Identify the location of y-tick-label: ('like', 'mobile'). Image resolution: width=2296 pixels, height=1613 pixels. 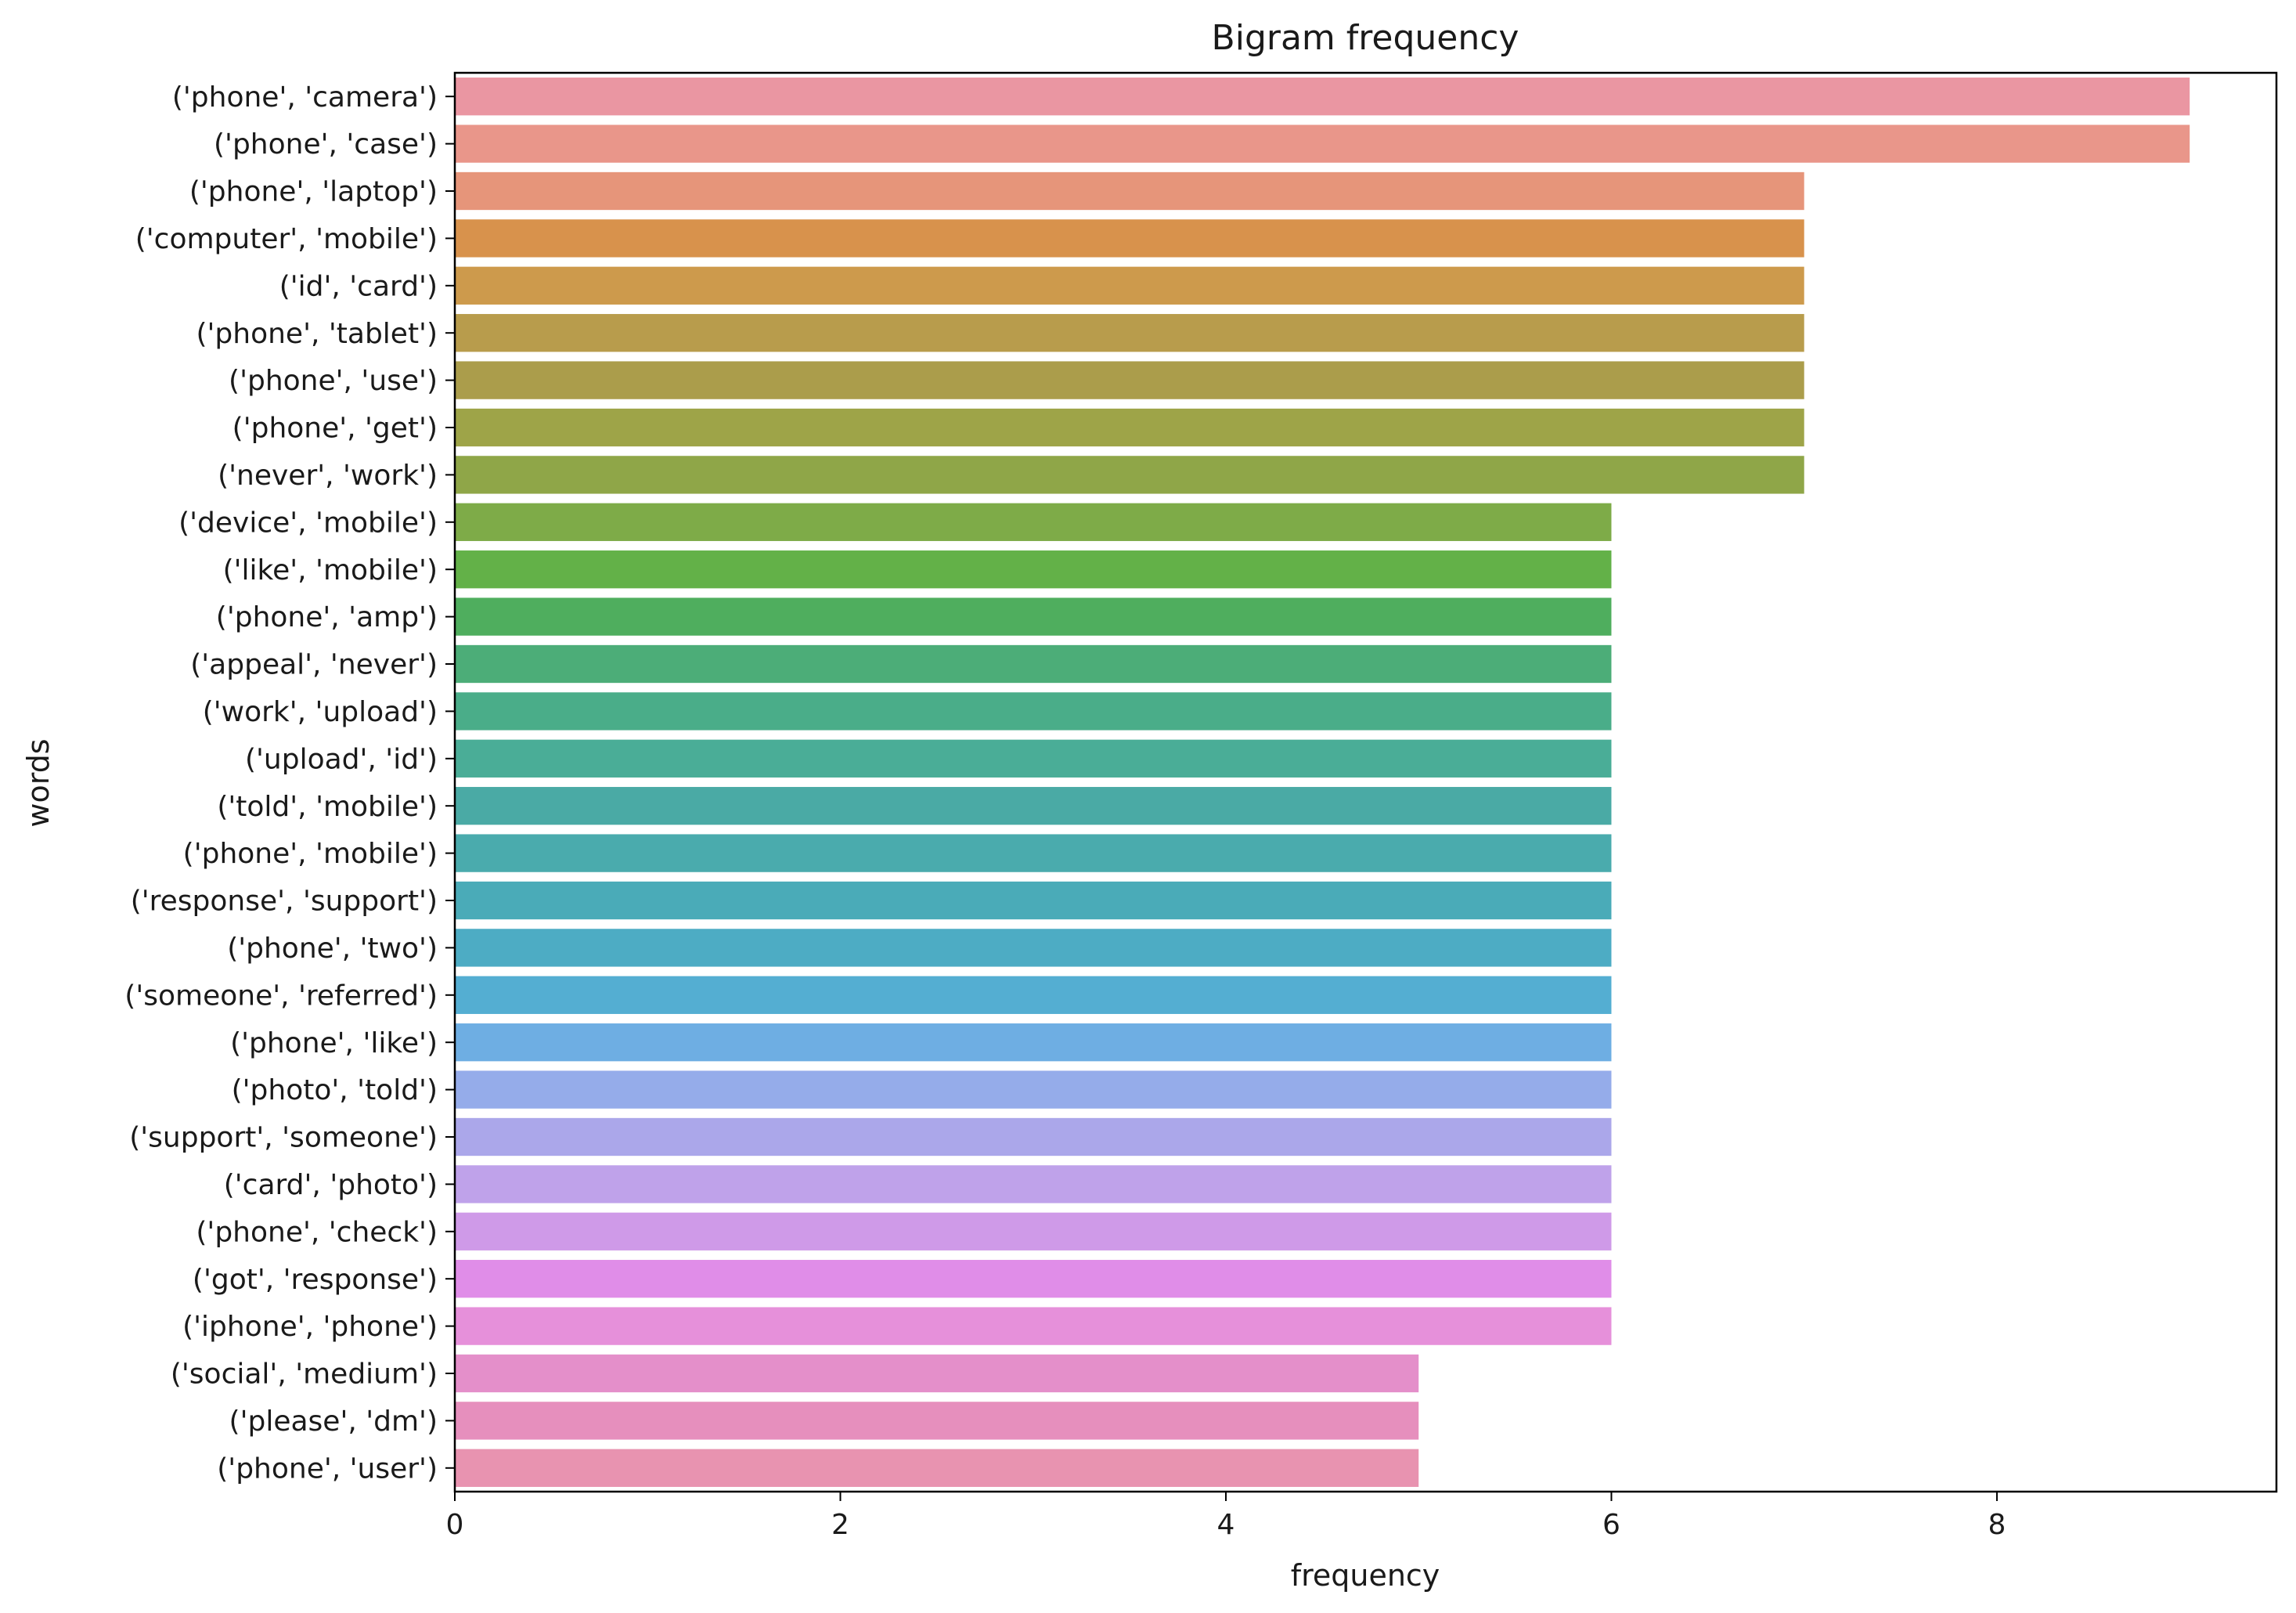
(330, 570).